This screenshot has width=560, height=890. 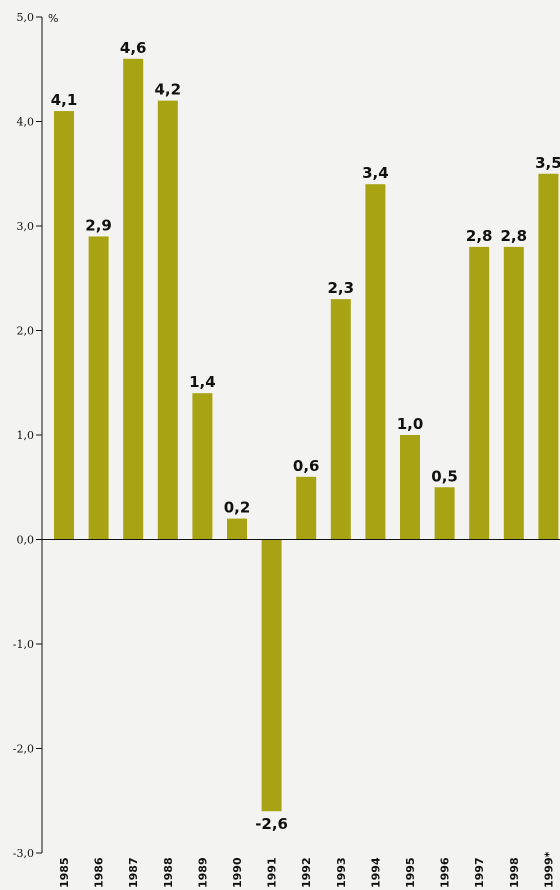 What do you see at coordinates (341, 288) in the screenshot?
I see `bar-value-label: 2,3` at bounding box center [341, 288].